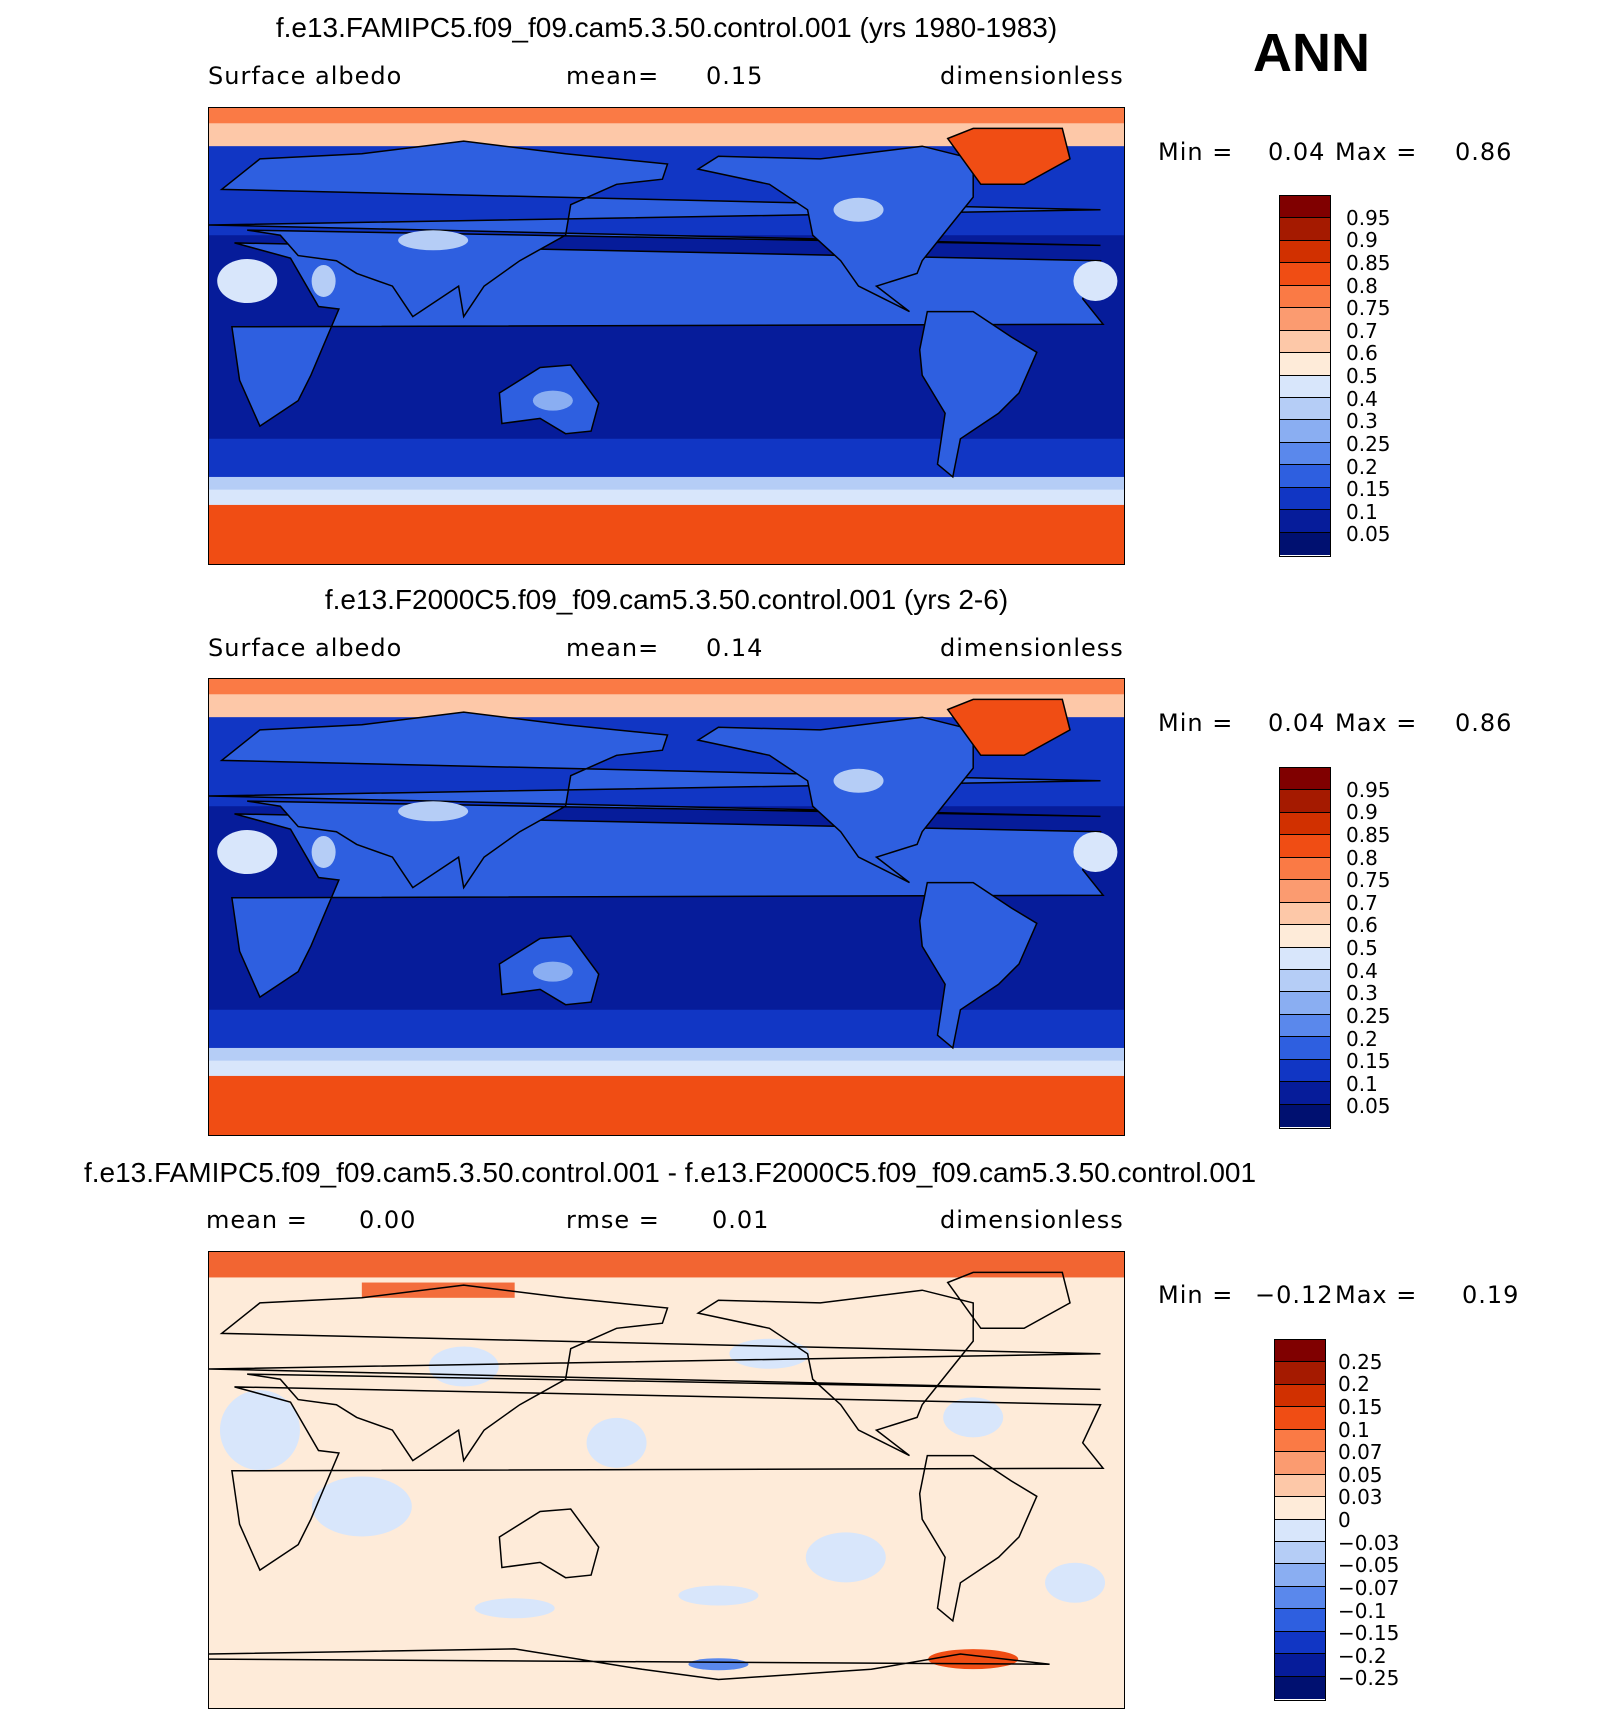  I want to click on australia-bright, so click(552, 971).